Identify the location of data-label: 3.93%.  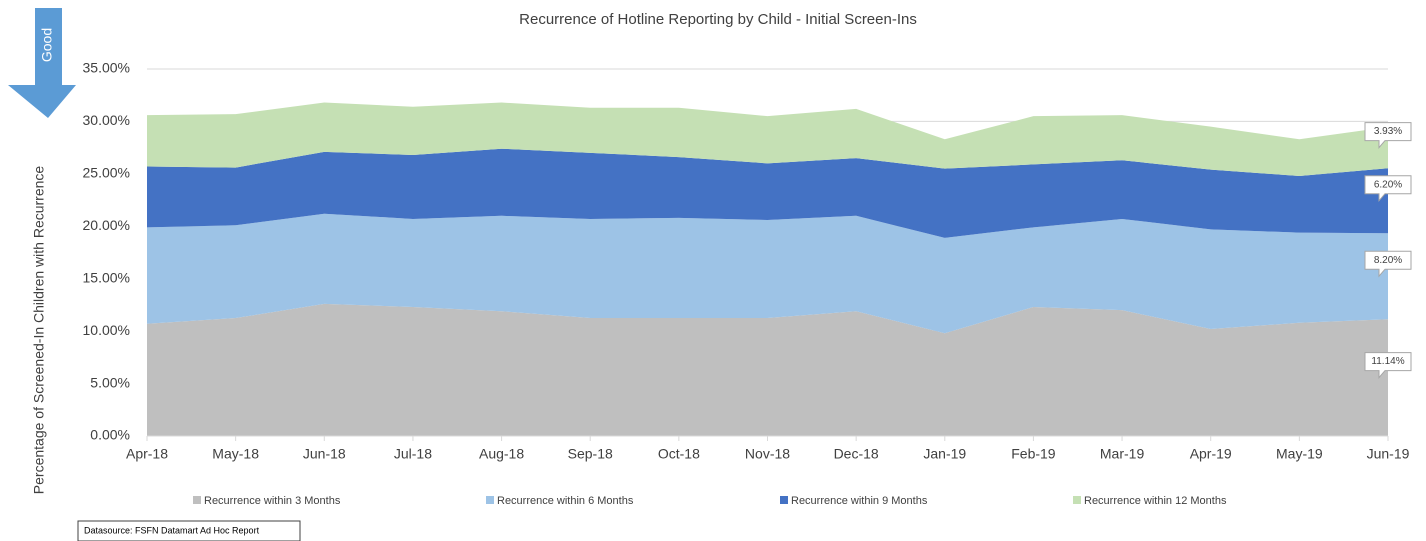
(1388, 131).